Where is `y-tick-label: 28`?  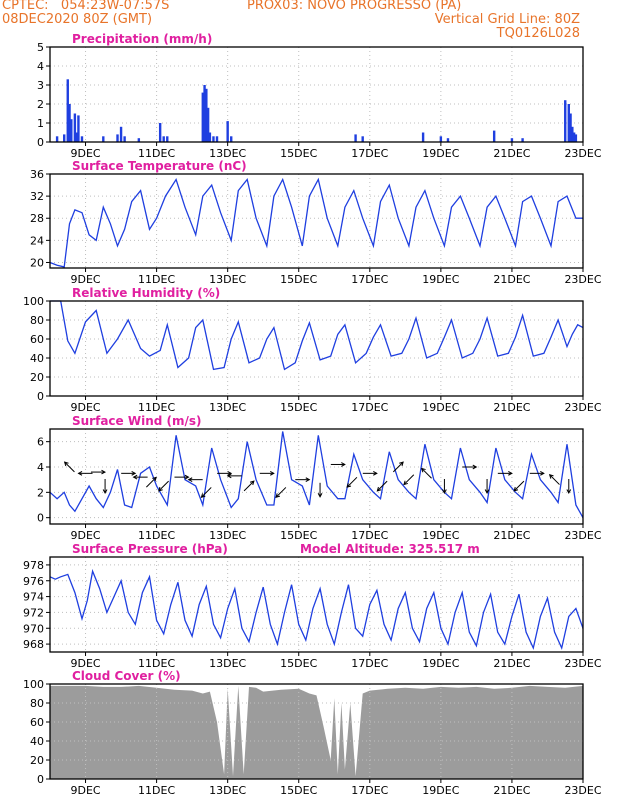
y-tick-label: 28 is located at coordinates (37, 218).